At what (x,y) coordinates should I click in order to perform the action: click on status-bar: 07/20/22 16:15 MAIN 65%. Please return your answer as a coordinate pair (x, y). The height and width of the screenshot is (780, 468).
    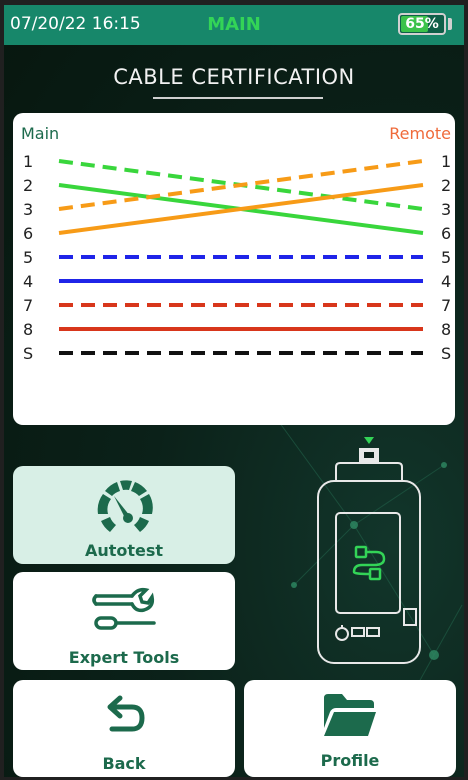
    Looking at the image, I should click on (234, 25).